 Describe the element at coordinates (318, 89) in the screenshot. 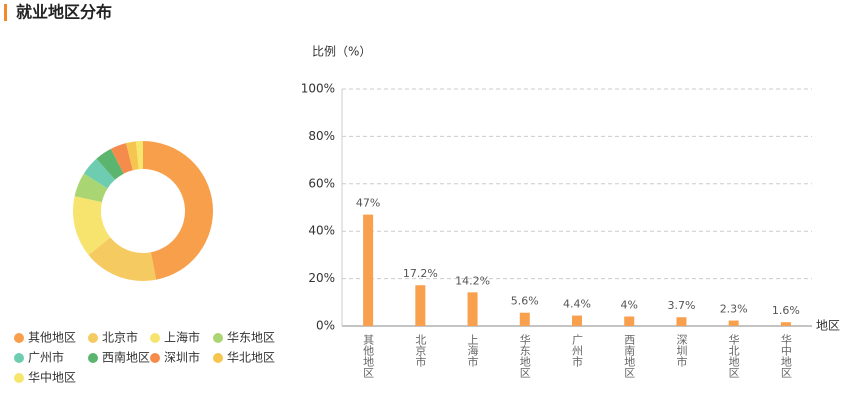

I see `y-tick-label: 100%` at that location.